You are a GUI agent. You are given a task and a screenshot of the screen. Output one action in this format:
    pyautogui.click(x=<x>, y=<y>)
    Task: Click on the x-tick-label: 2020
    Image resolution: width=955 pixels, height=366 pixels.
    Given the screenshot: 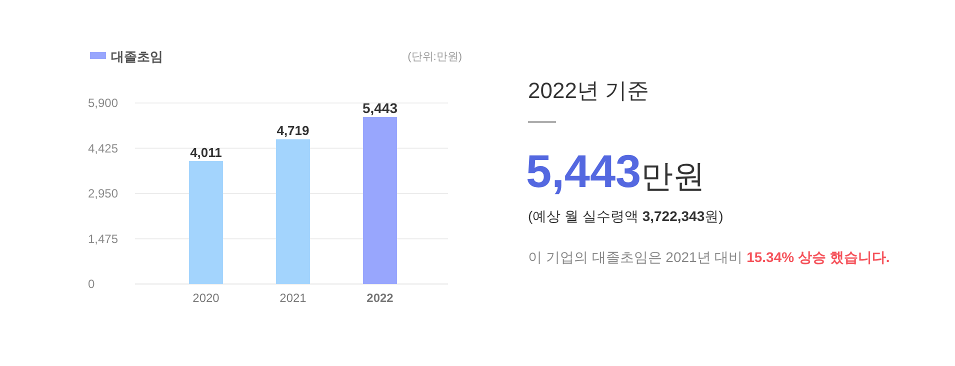 What is the action you would take?
    pyautogui.click(x=206, y=298)
    